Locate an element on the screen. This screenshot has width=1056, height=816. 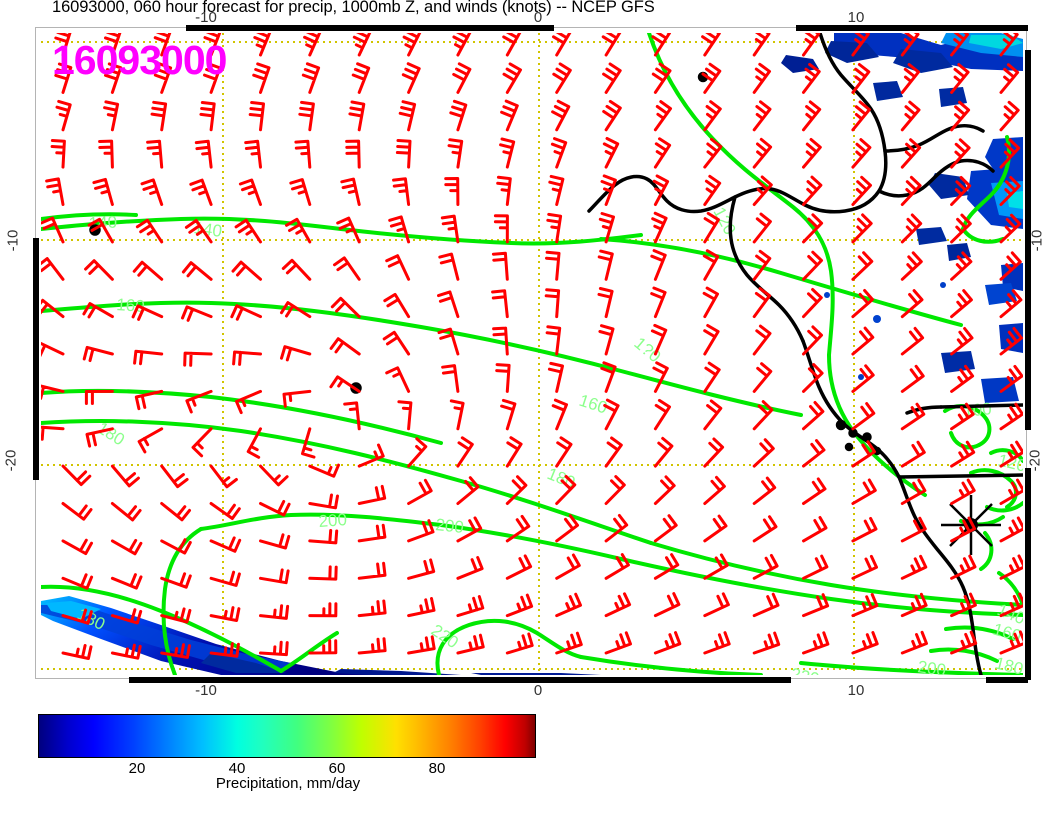
svg-text: 1?0 is located at coordinates (647, 350).